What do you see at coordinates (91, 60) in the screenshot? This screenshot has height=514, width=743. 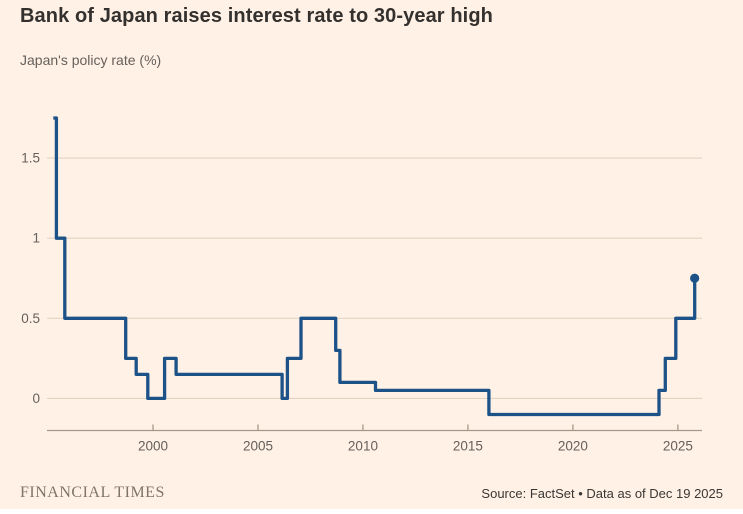 I see `chart-subtitle: Japan's policy rate (%)` at bounding box center [91, 60].